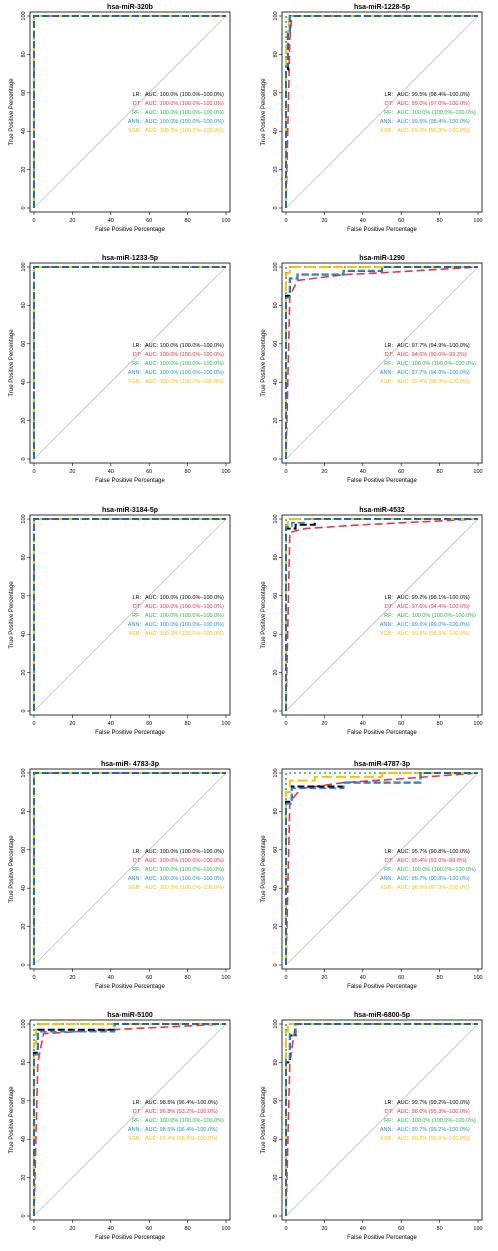 The height and width of the screenshot is (1251, 498). Describe the element at coordinates (433, 879) in the screenshot. I see `legend-auc-ann: AUC: 95.7% (90.8%–100.0%)` at that location.